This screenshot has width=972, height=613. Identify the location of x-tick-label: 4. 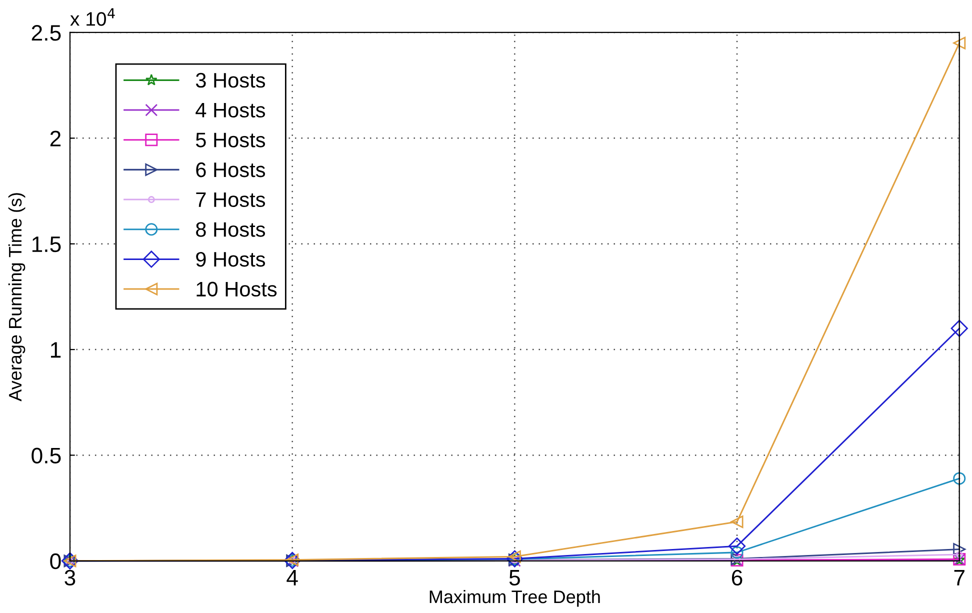
(292, 578).